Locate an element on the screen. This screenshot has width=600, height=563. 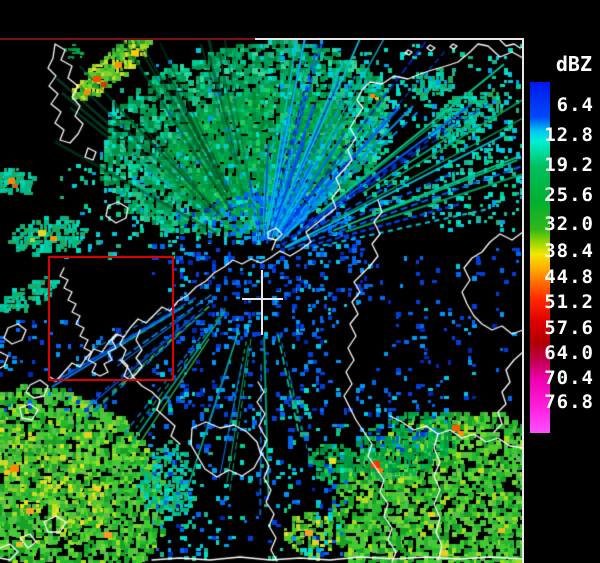
dbz-level-label: 6.4 is located at coordinates (575, 105).